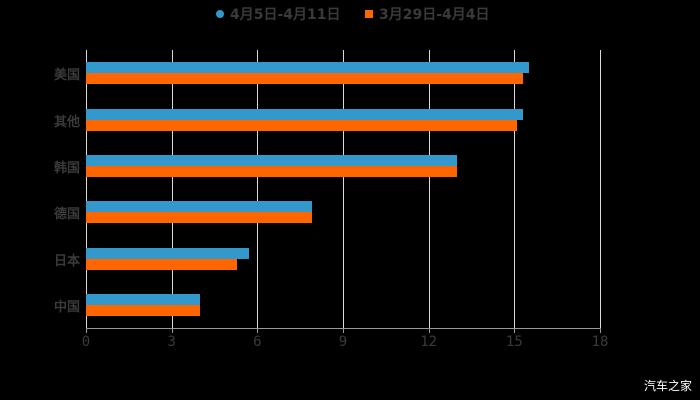 This screenshot has height=400, width=700. I want to click on legend-label-series2: 3月29日-4月4日, so click(434, 15).